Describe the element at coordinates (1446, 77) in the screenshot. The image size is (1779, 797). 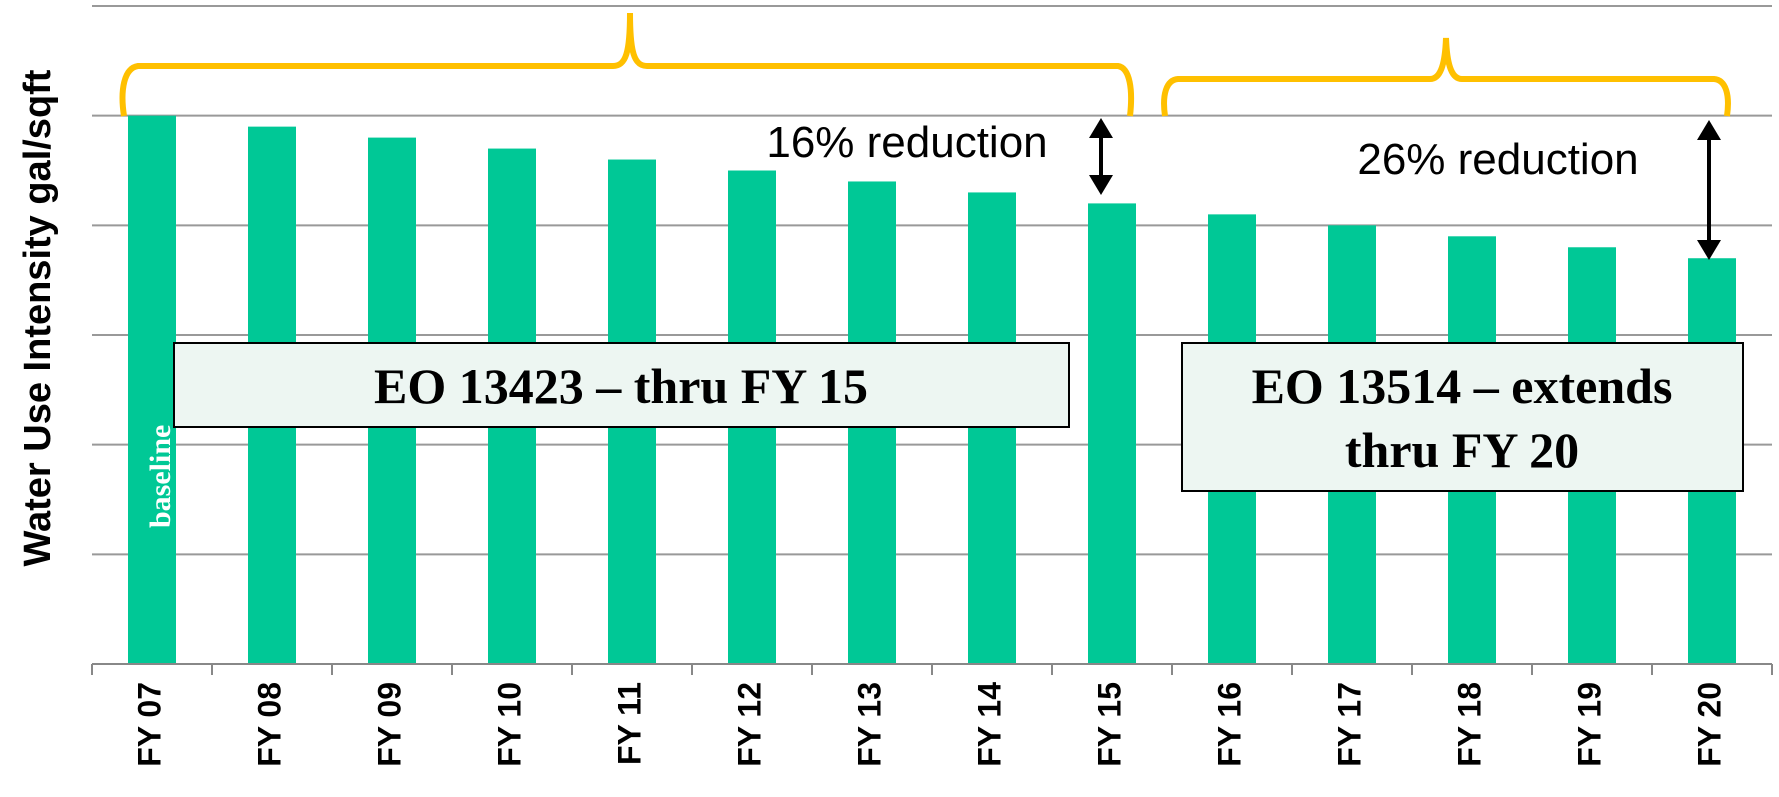
I see `bracket-eo13514` at that location.